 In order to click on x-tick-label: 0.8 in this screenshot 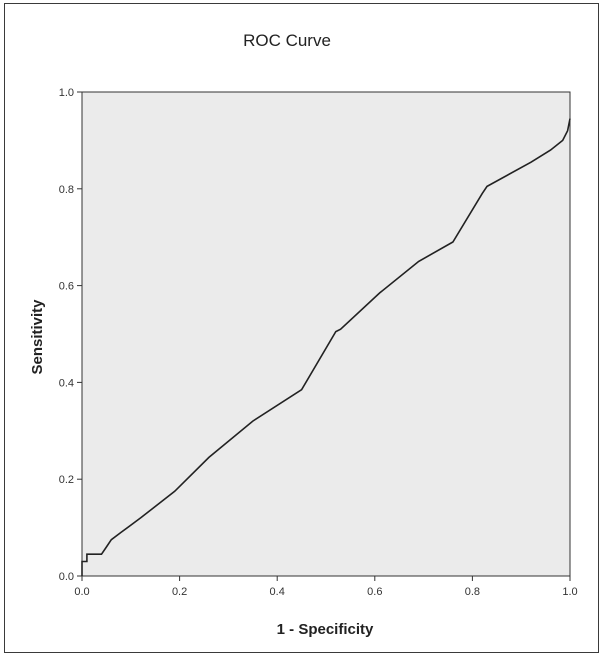, I will do `click(472, 592)`.